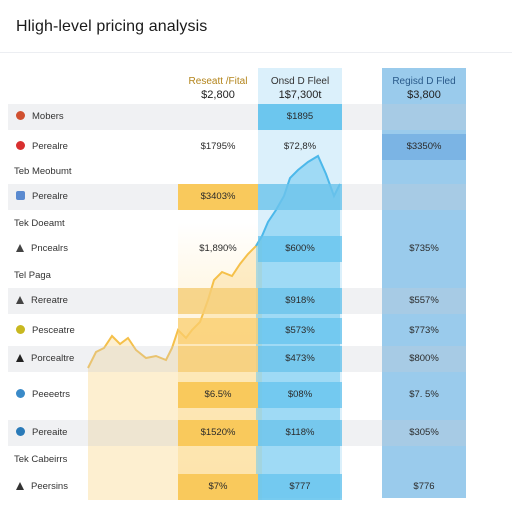 The height and width of the screenshot is (512, 512). I want to click on table-cell: $1795%, so click(218, 146).